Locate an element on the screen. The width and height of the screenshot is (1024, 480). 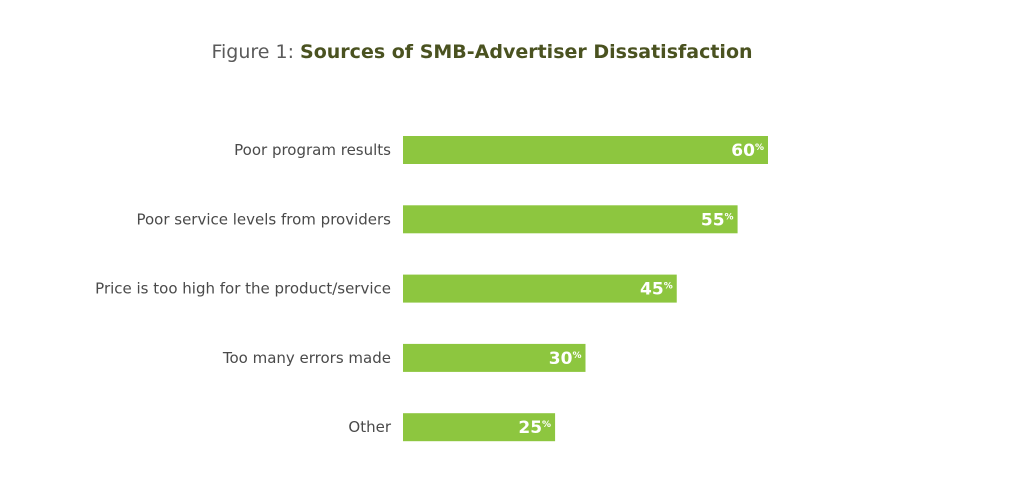
value-label: 45% is located at coordinates (656, 290).